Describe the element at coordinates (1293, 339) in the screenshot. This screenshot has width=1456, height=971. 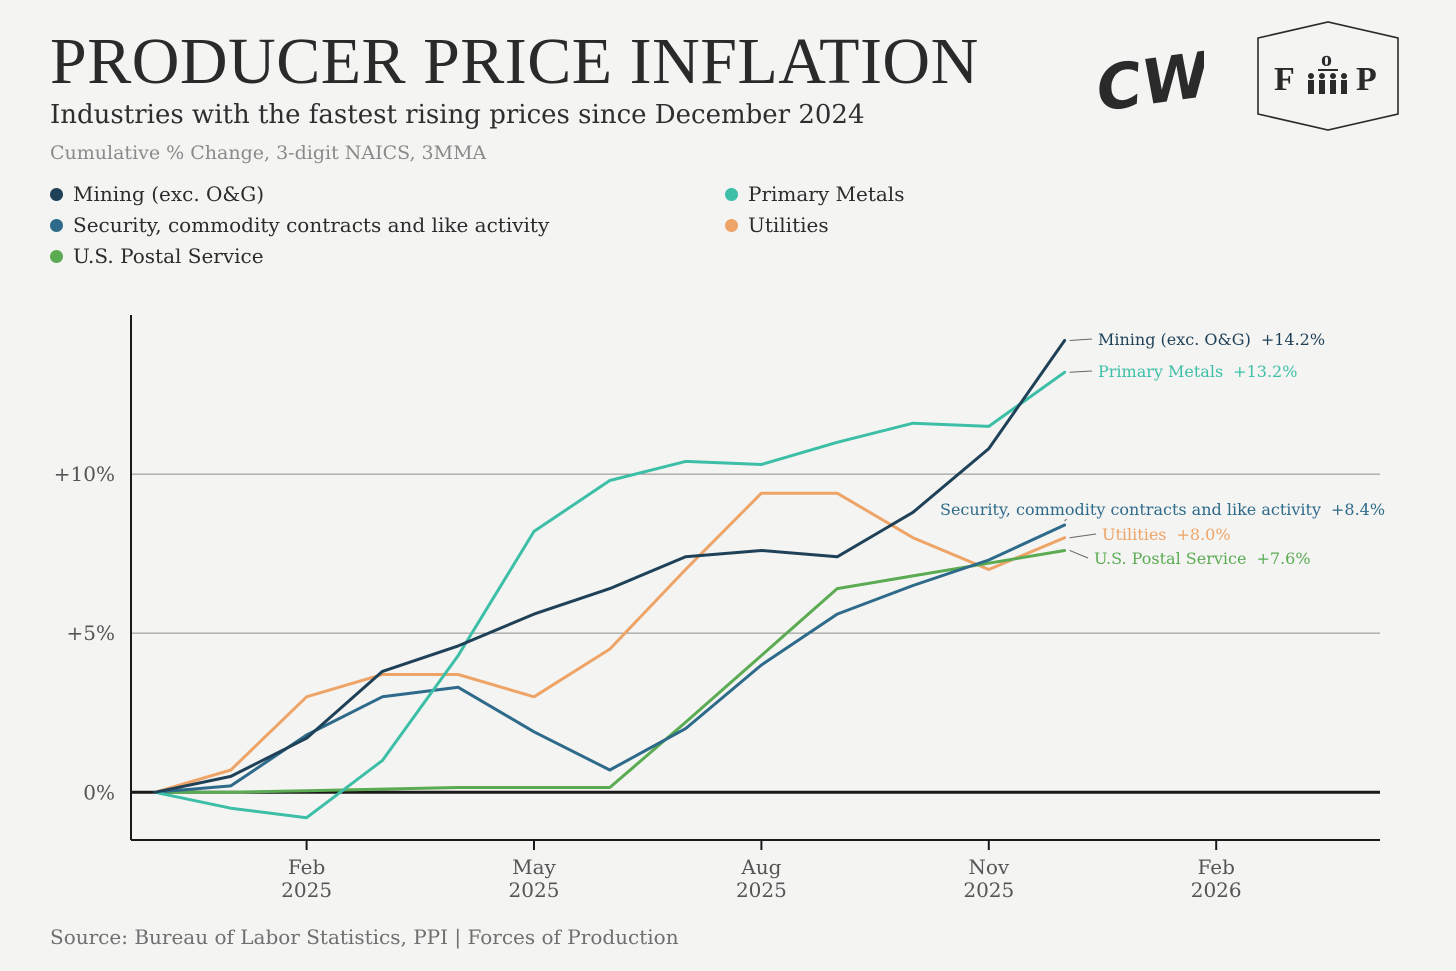
I see `end-label-value-mining: +14.2%` at that location.